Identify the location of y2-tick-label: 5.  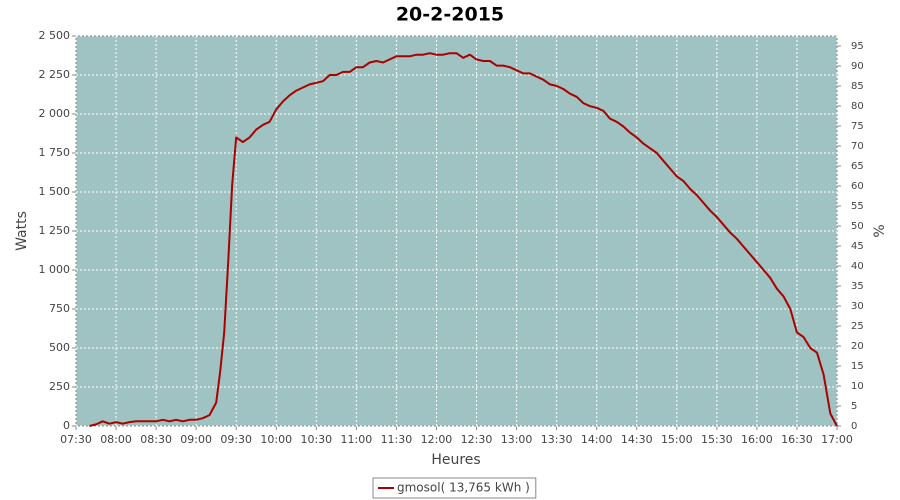
(854, 406).